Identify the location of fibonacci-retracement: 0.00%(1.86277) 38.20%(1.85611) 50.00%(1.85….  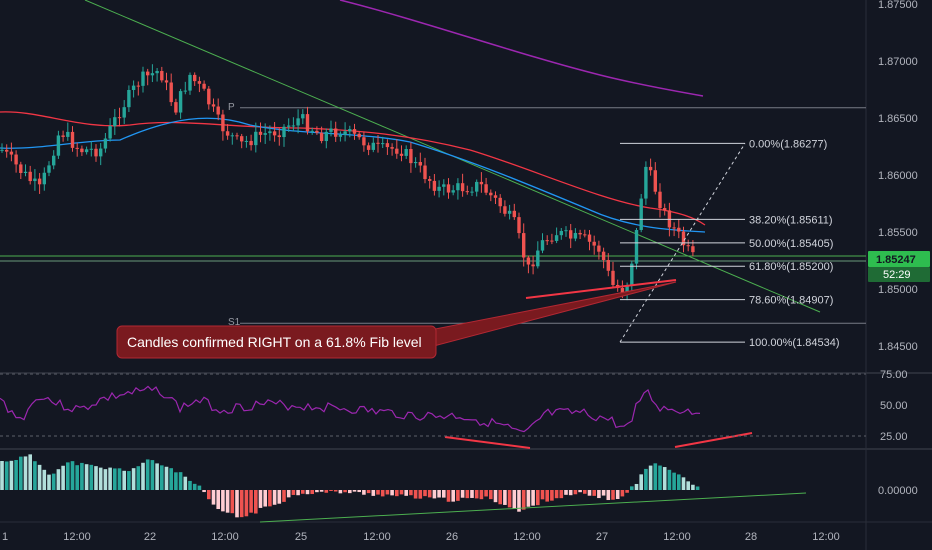
(682, 243).